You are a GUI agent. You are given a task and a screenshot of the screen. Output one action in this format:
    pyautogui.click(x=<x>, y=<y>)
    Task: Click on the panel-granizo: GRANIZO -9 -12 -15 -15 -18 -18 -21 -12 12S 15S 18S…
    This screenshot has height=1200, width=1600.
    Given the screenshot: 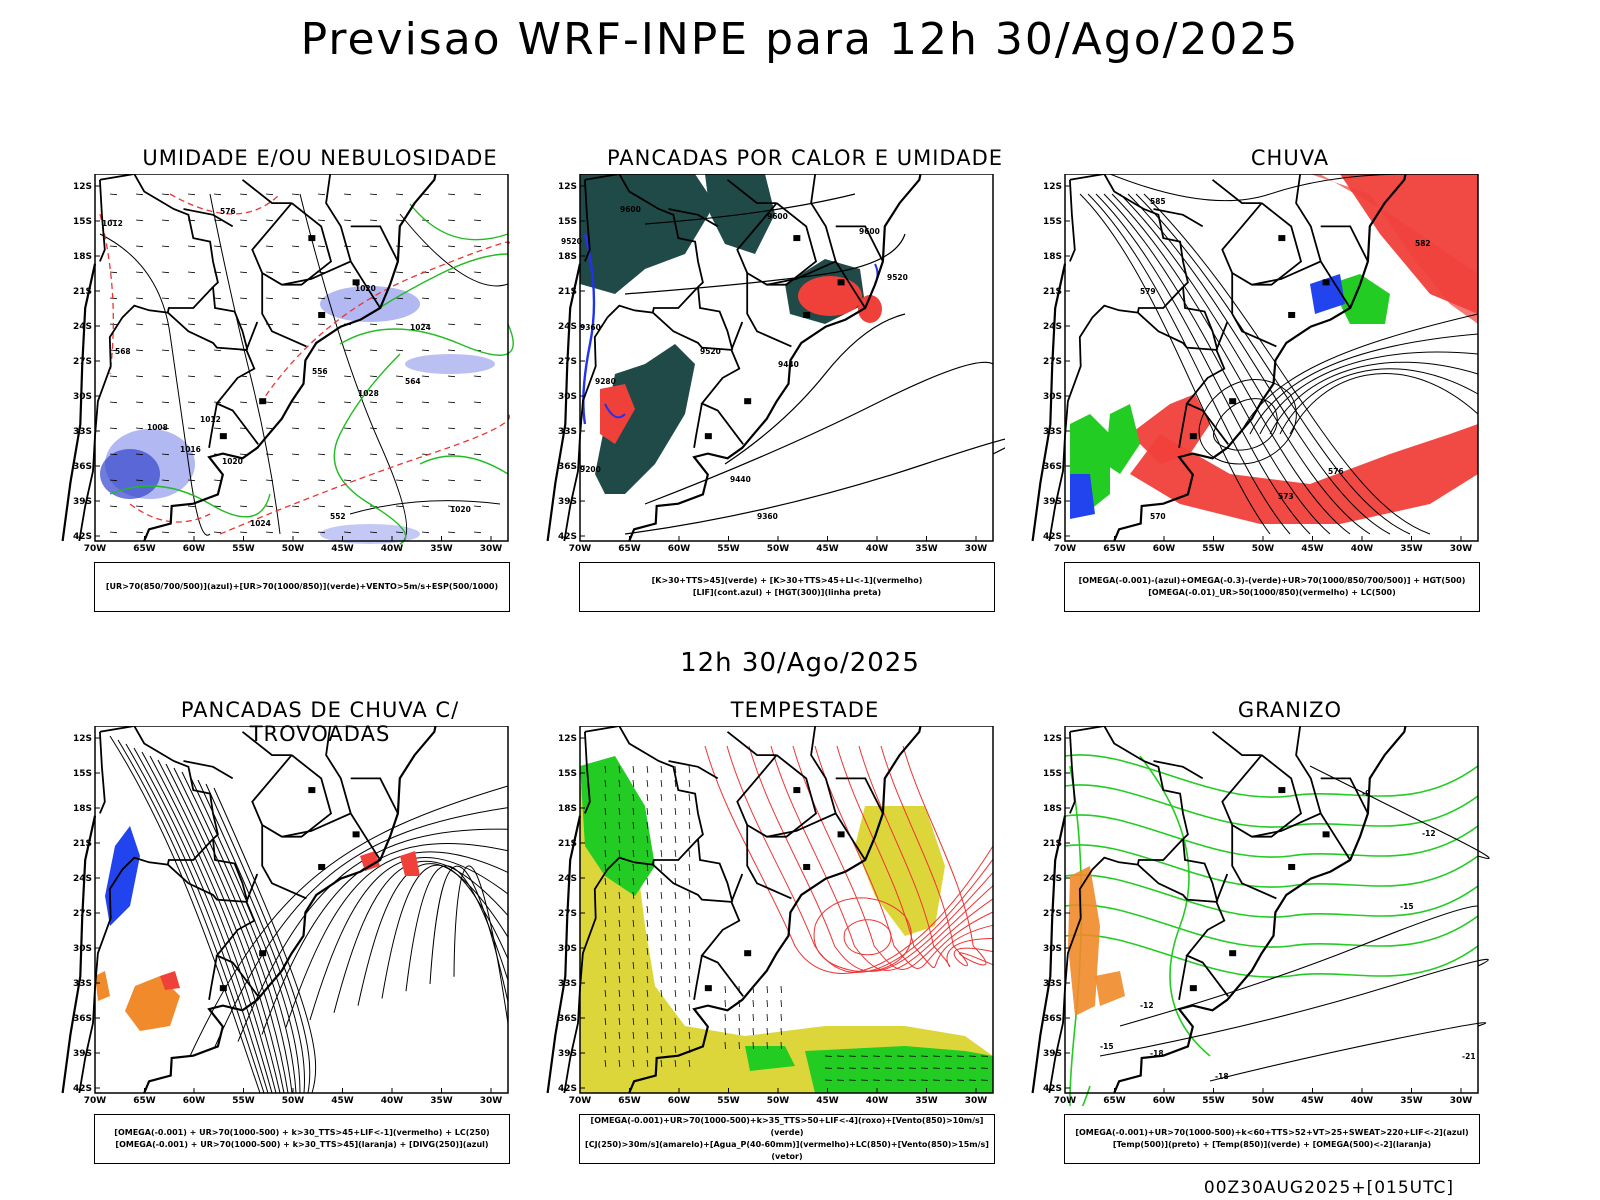 What is the action you would take?
    pyautogui.click(x=1250, y=943)
    